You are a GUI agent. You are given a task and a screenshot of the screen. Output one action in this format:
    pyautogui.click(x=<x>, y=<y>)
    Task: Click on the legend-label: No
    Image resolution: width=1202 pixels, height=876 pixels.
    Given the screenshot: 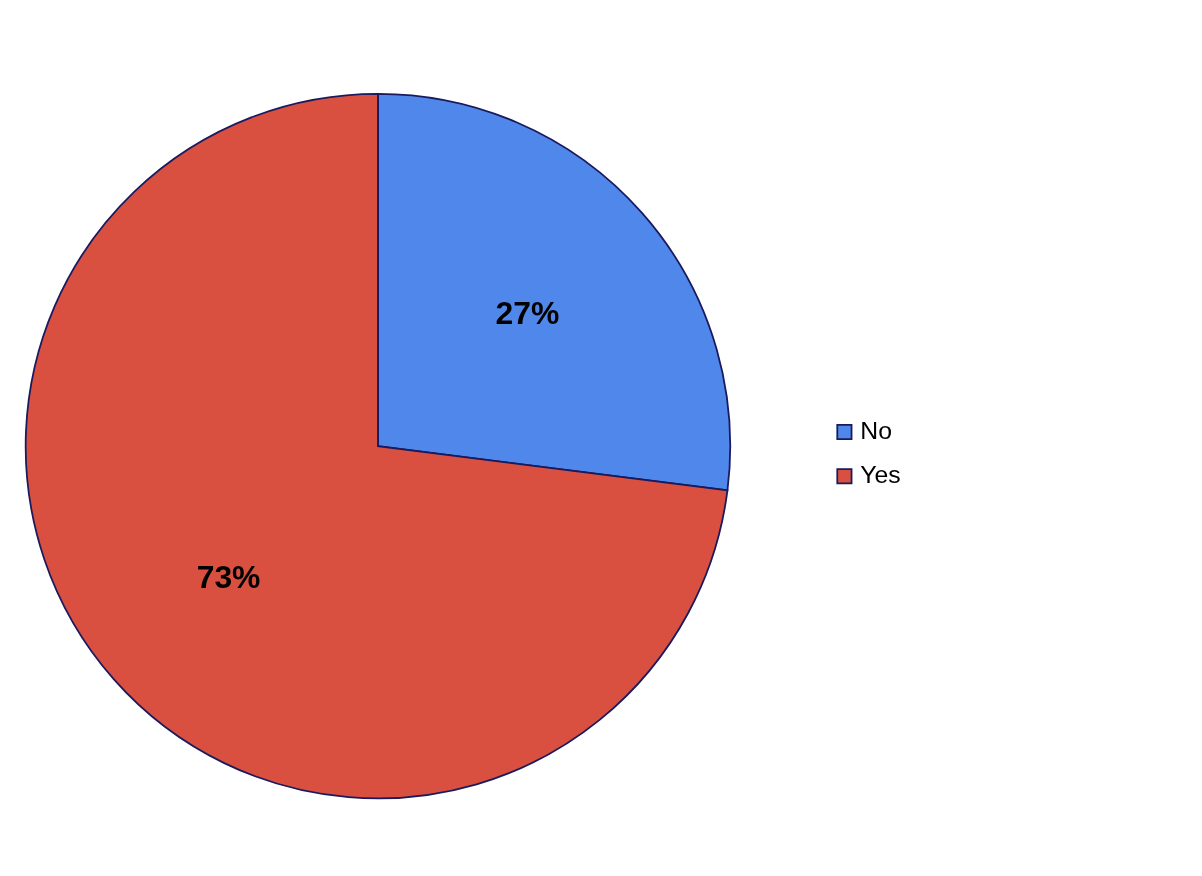 What is the action you would take?
    pyautogui.click(x=876, y=431)
    